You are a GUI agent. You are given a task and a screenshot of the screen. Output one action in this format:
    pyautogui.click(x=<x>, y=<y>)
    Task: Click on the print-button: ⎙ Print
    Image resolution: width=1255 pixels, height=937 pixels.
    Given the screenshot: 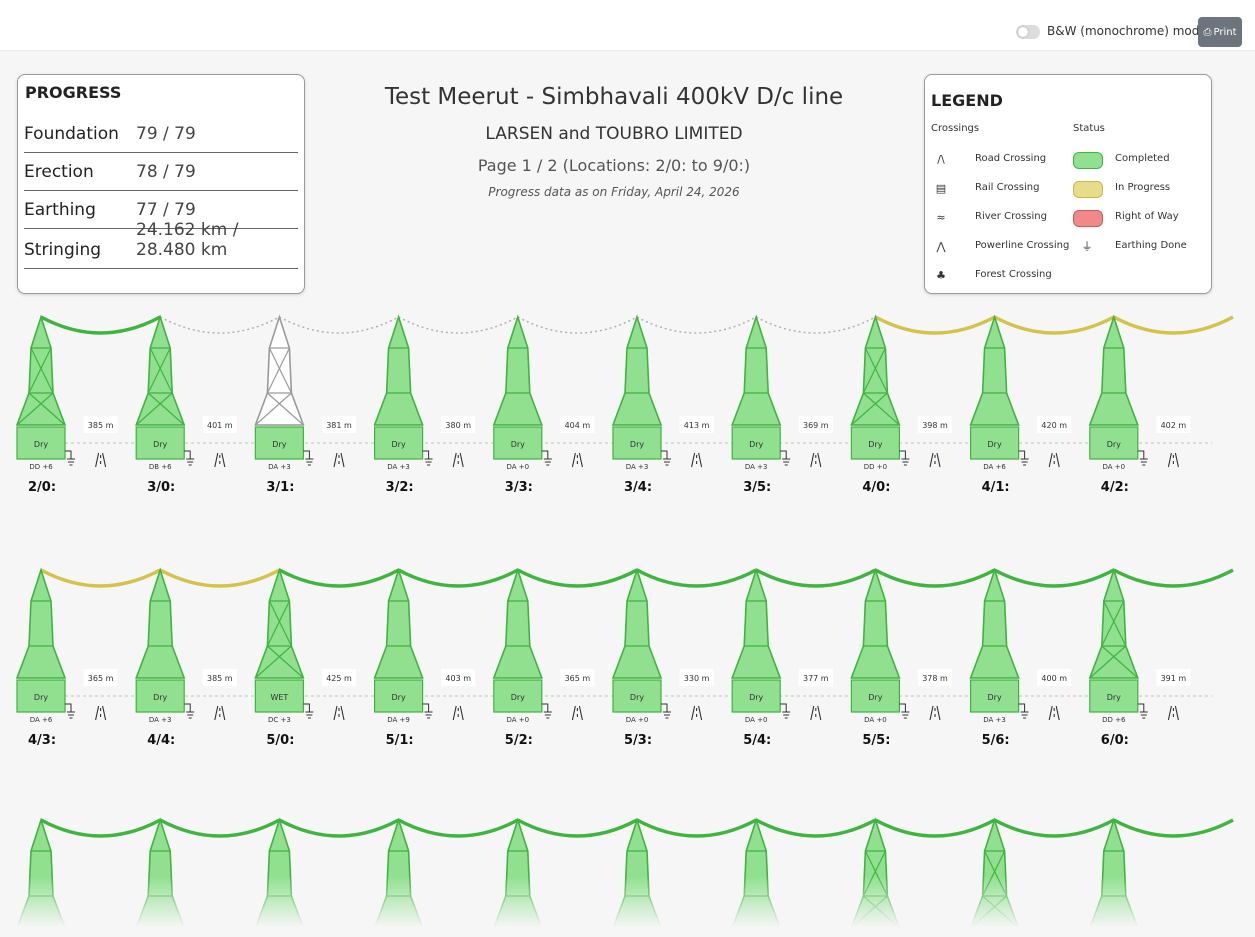 What is the action you would take?
    pyautogui.click(x=1220, y=32)
    